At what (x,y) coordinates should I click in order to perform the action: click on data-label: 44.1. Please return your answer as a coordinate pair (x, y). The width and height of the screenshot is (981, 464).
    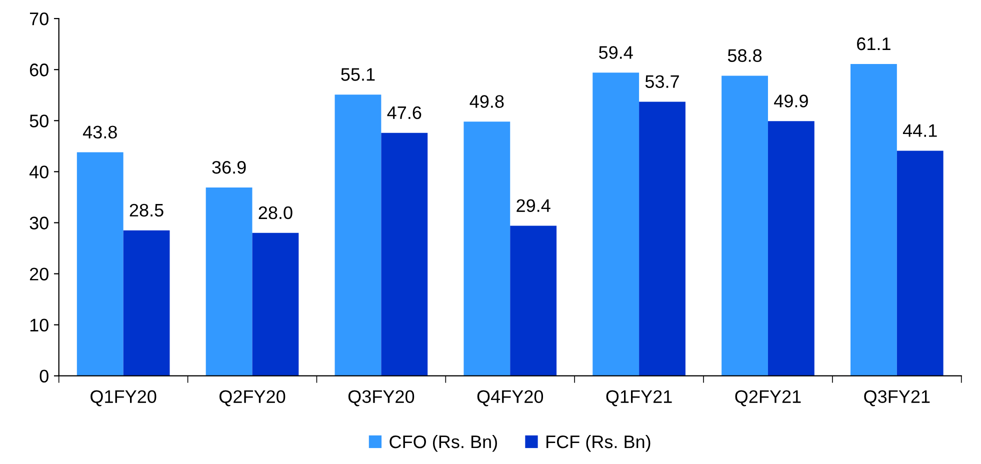
    Looking at the image, I should click on (919, 130).